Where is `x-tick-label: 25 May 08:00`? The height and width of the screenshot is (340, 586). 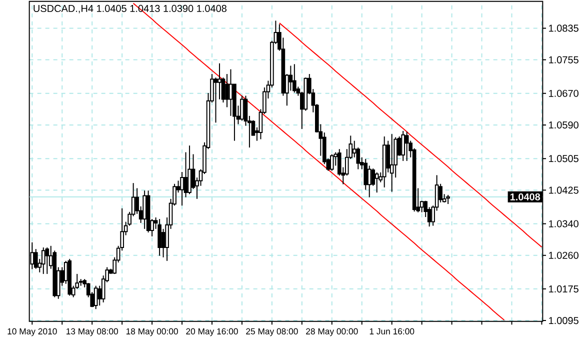 x-tick-label: 25 May 08:00 is located at coordinates (272, 332).